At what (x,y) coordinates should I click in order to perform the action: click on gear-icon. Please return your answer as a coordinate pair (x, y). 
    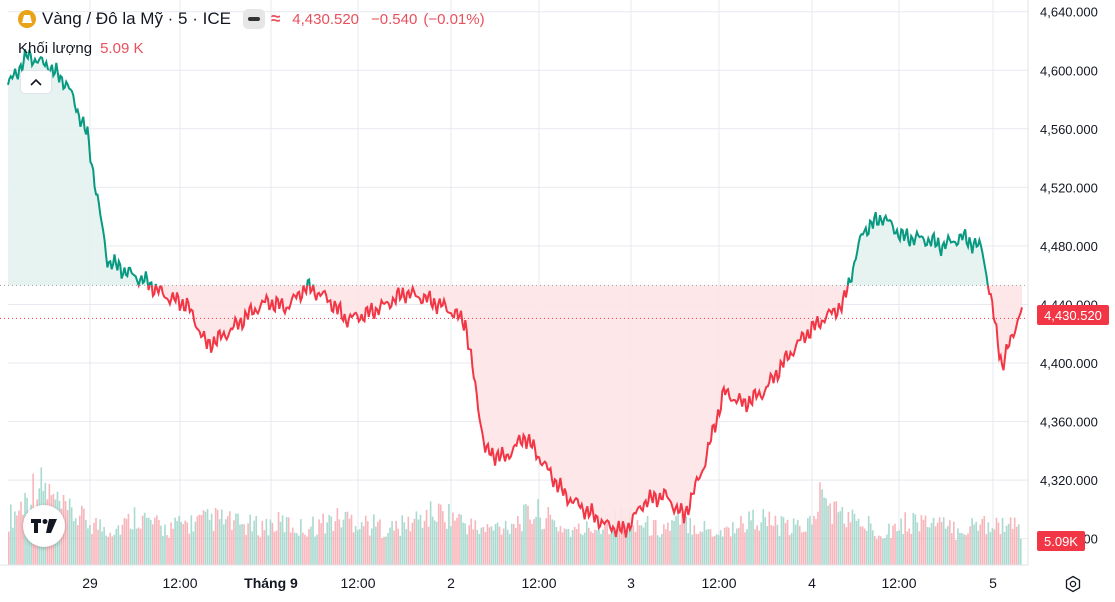
    Looking at the image, I should click on (1073, 584).